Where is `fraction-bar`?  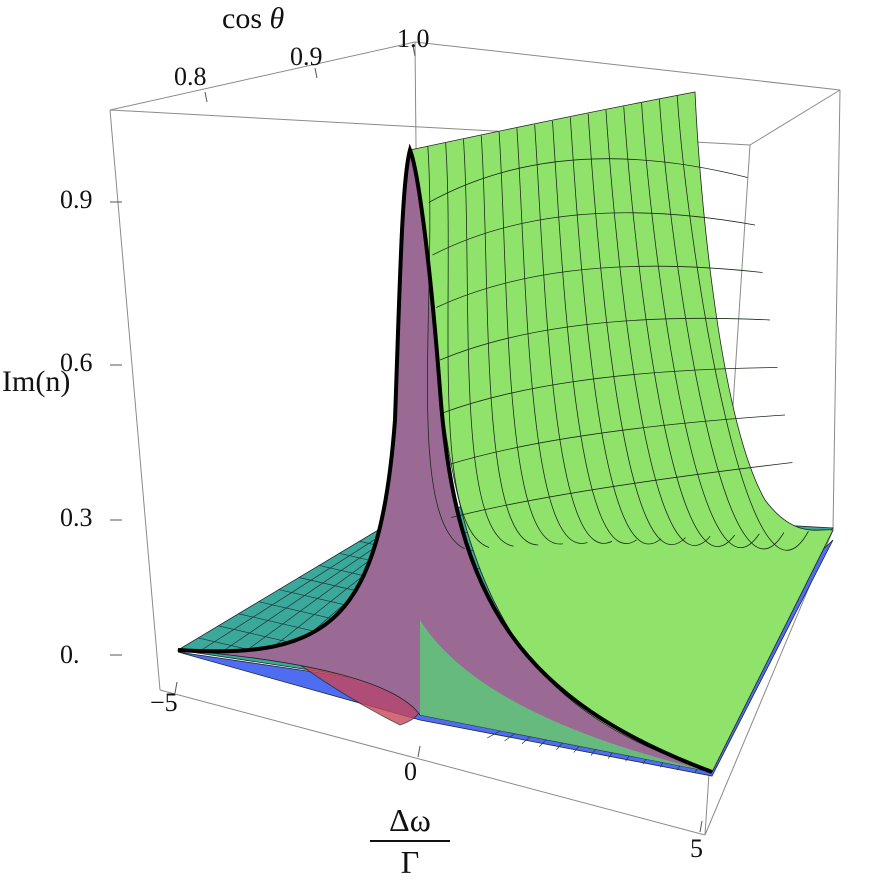 fraction-bar is located at coordinates (410, 841).